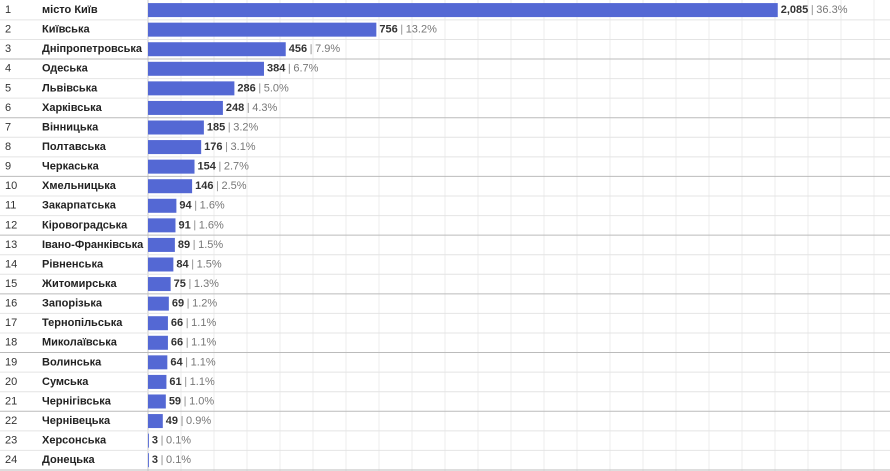 The height and width of the screenshot is (471, 890). I want to click on rank: 24, so click(11, 460).